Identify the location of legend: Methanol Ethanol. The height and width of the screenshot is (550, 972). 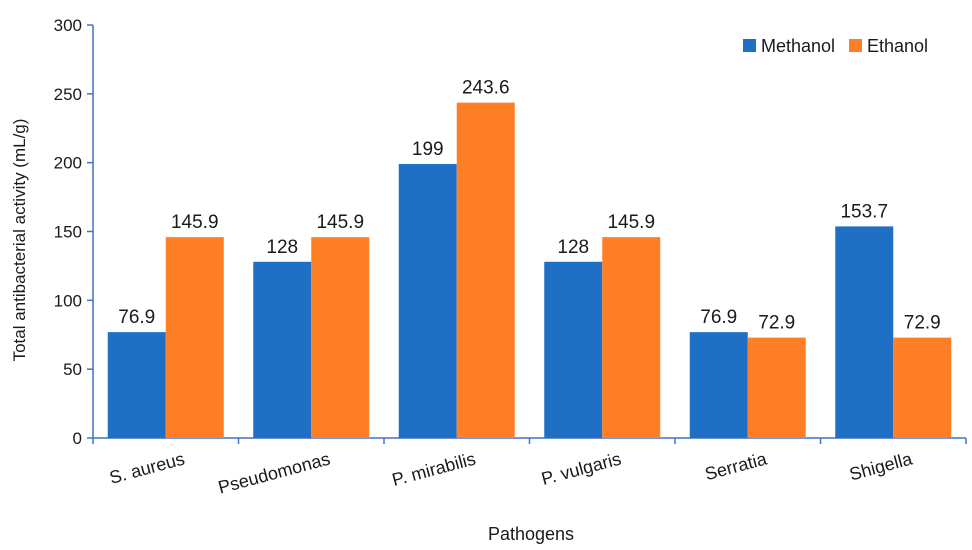
(835, 46).